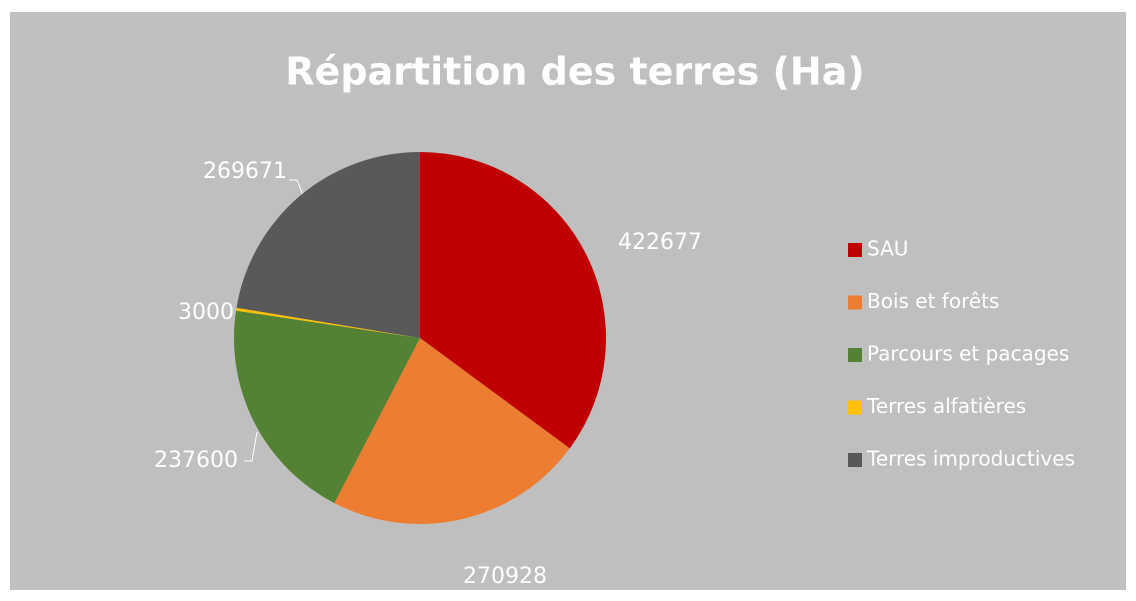  Describe the element at coordinates (946, 406) in the screenshot. I see `legend-label: Terres alfatières` at that location.